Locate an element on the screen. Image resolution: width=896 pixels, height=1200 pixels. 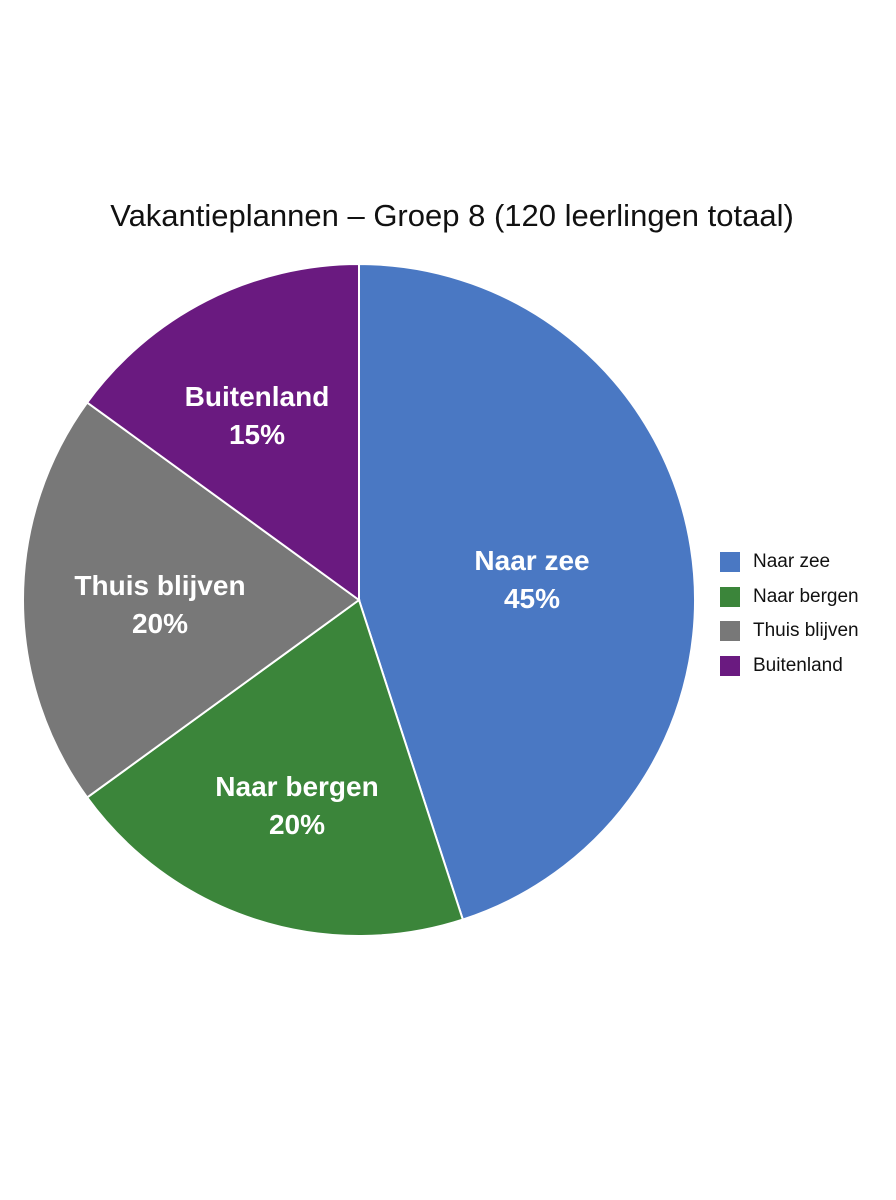
legend-item: Thuis blijven is located at coordinates (789, 631).